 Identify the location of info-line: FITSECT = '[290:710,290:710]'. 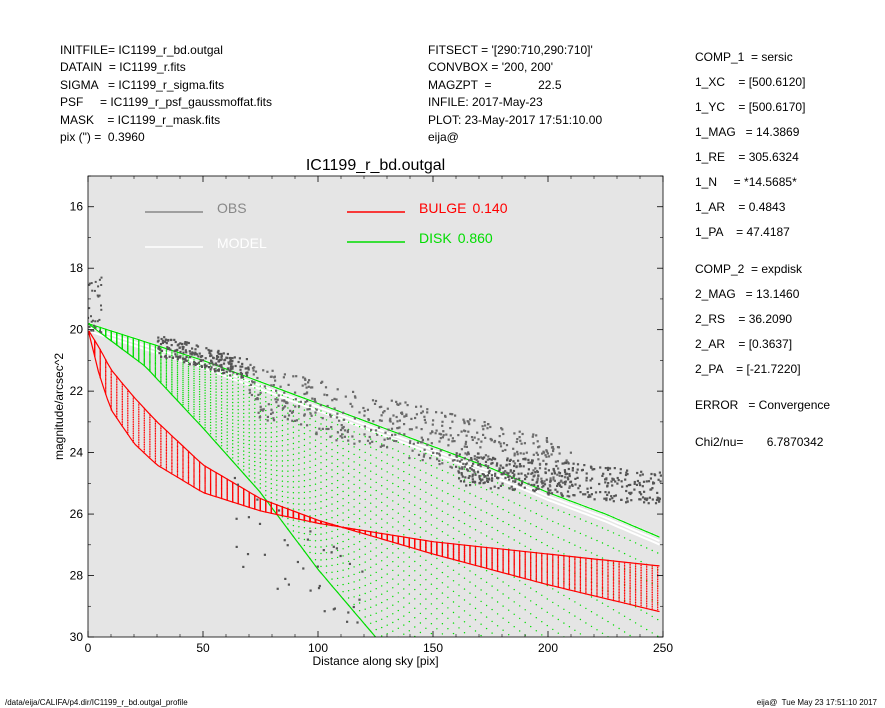
(510, 50).